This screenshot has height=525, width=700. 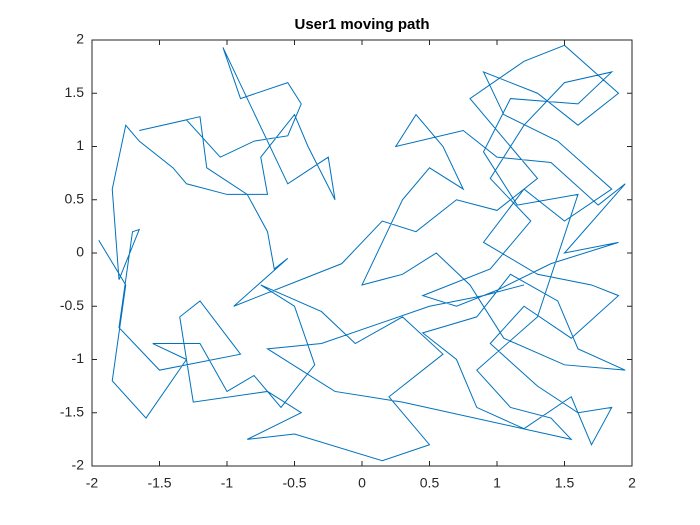 What do you see at coordinates (72, 305) in the screenshot?
I see `y-tick-label: -0.5` at bounding box center [72, 305].